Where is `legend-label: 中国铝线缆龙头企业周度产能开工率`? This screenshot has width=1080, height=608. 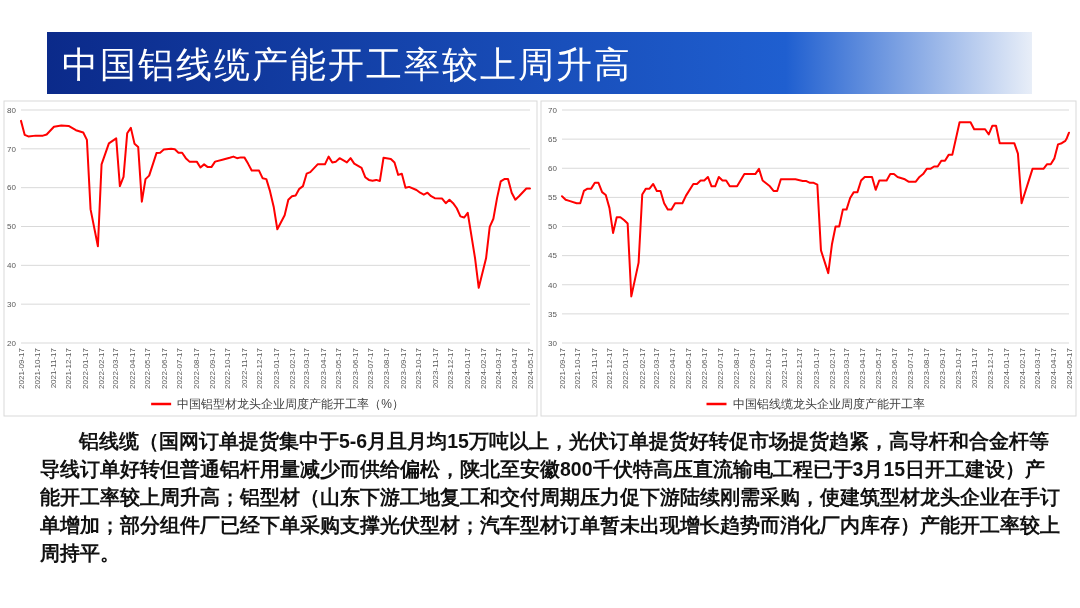 legend-label: 中国铝线缆龙头企业周度产能开工率 is located at coordinates (828, 404).